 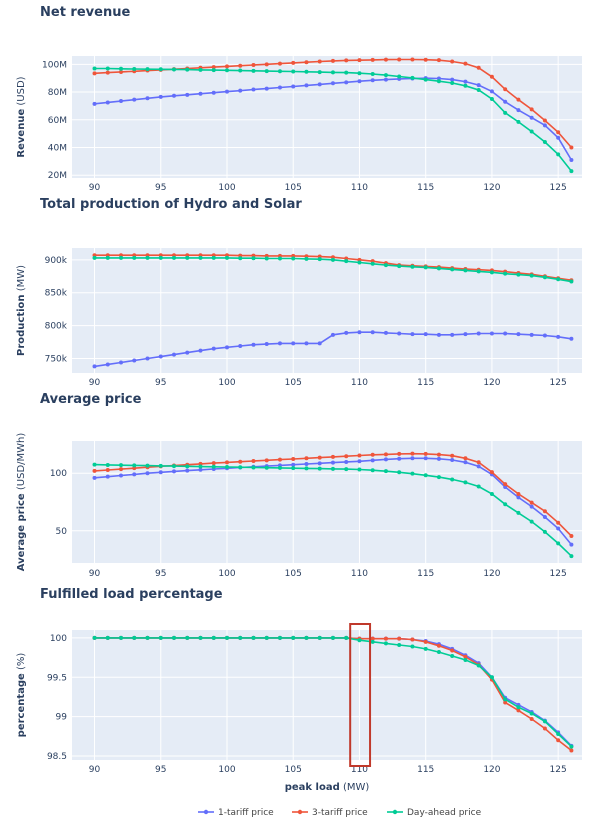 What do you see at coordinates (57, 678) in the screenshot?
I see `y-tick-label: 99.5` at bounding box center [57, 678].